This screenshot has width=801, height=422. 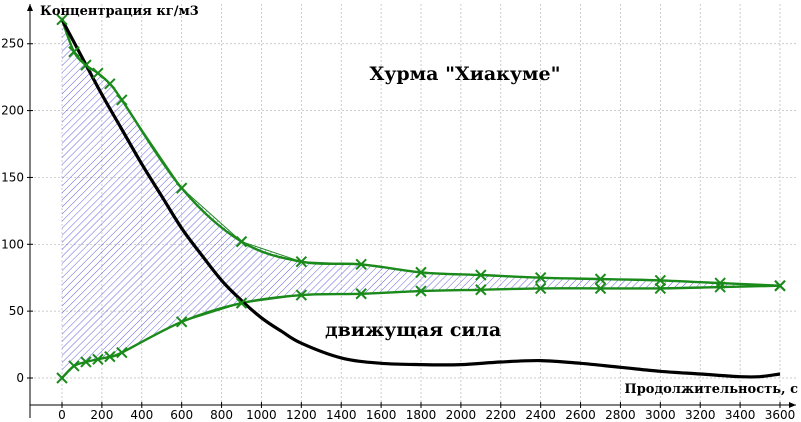 What do you see at coordinates (141, 415) in the screenshot?
I see `x-tick-label: 400` at bounding box center [141, 415].